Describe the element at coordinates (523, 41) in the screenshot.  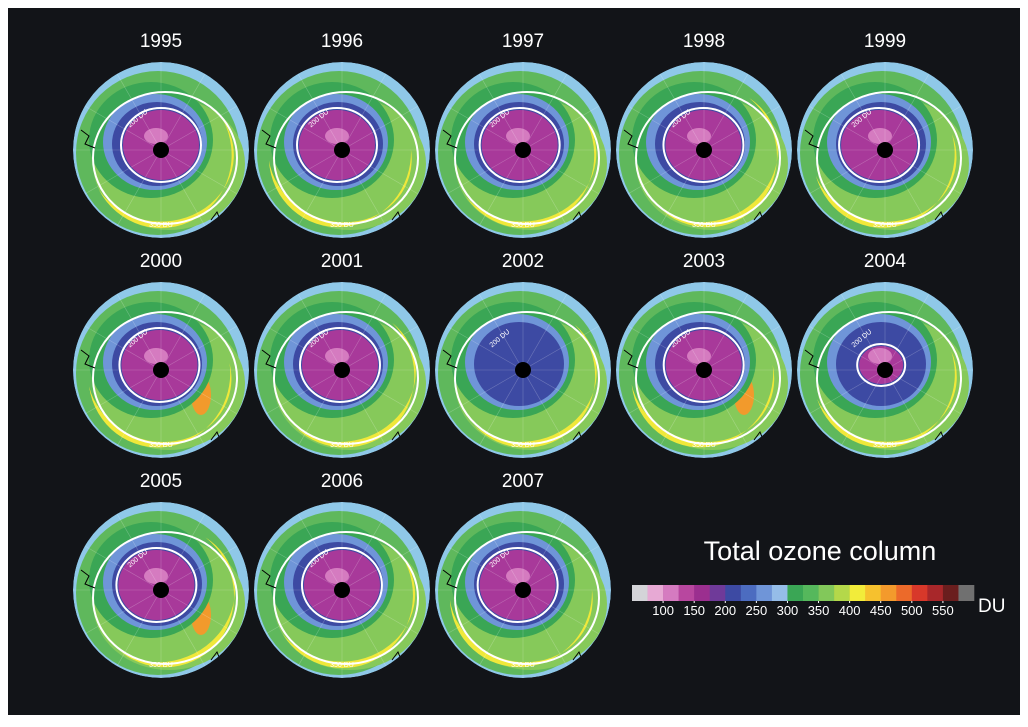
I see `year-label: 1997` at that location.